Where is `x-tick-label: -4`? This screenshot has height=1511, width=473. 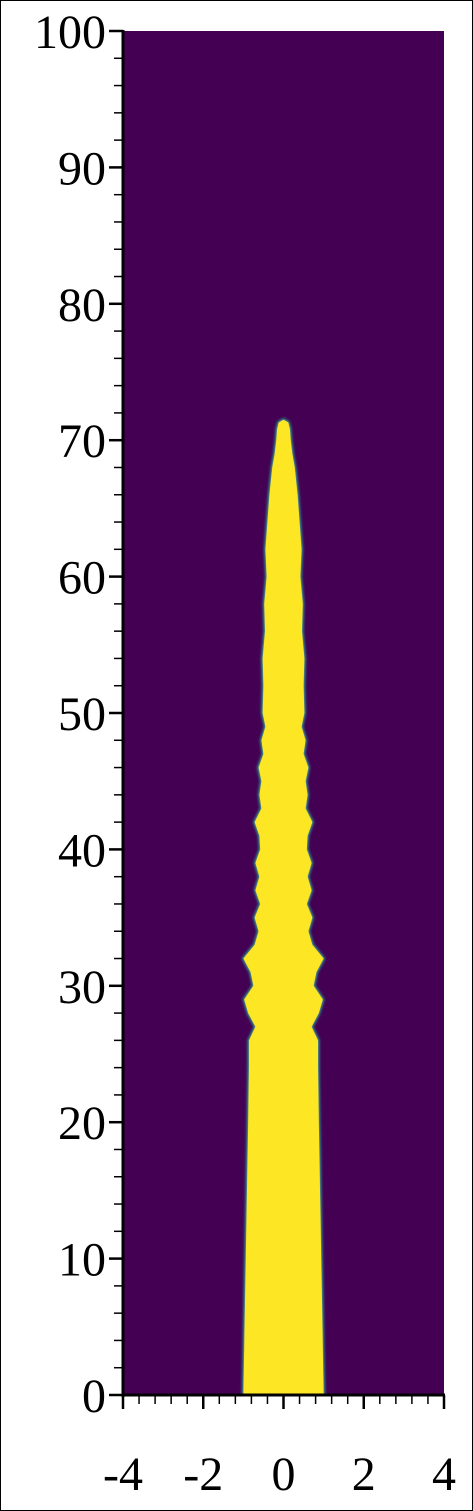 x-tick-label: -4 is located at coordinates (123, 1474).